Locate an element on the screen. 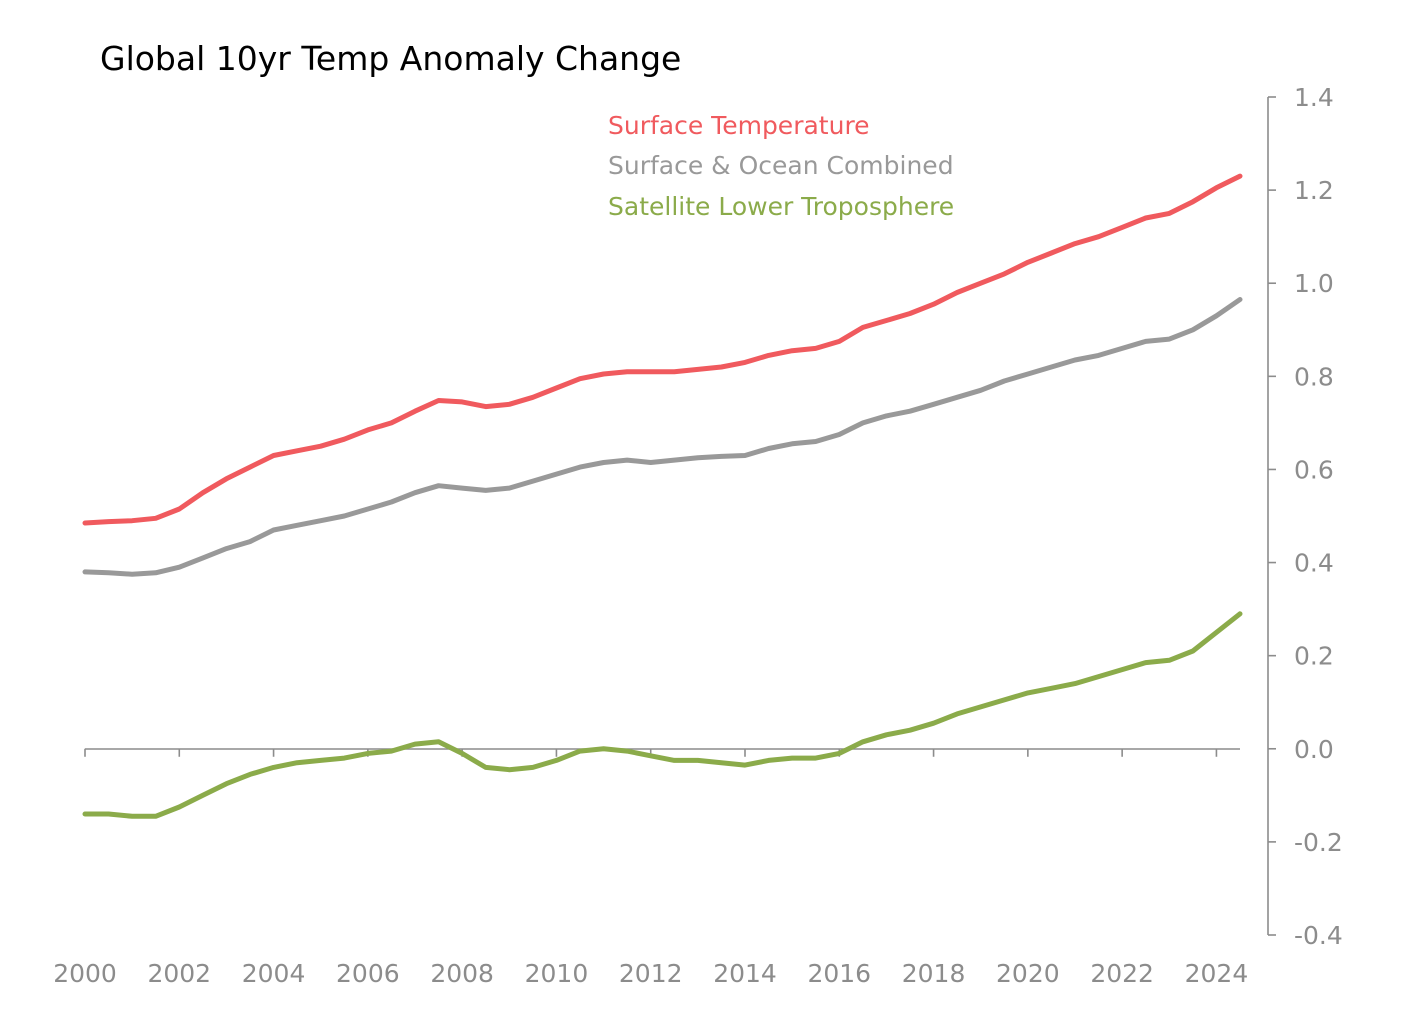 Image resolution: width=1421 pixels, height=1031 pixels. y-axis-ticks: 1.4 1.2 1.0 0.8 0.6 0.4 0.2 0.0 -0.2 -0.4 is located at coordinates (1305, 516).